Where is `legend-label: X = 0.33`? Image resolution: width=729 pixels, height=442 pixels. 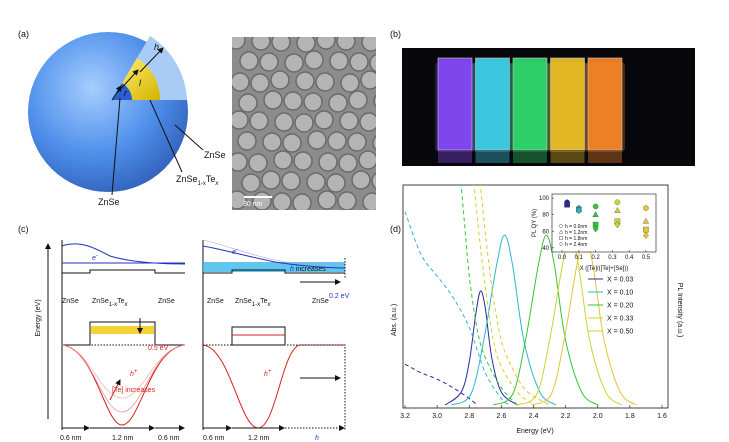
legend-label: X = 0.33 is located at coordinates (620, 319).